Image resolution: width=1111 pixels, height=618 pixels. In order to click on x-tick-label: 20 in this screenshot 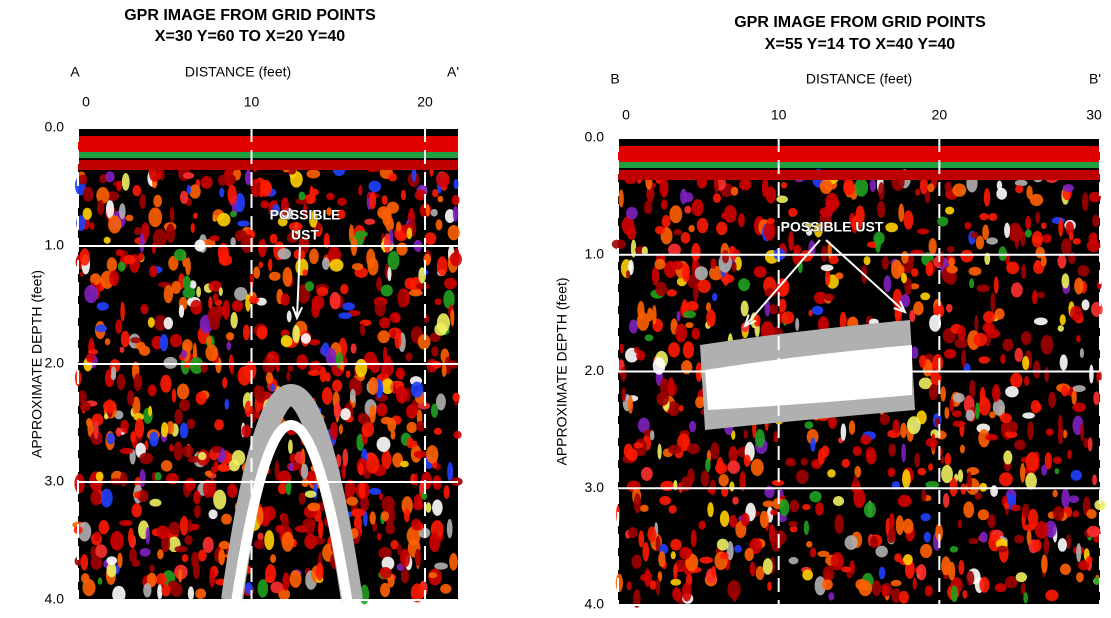, I will do `click(940, 115)`.